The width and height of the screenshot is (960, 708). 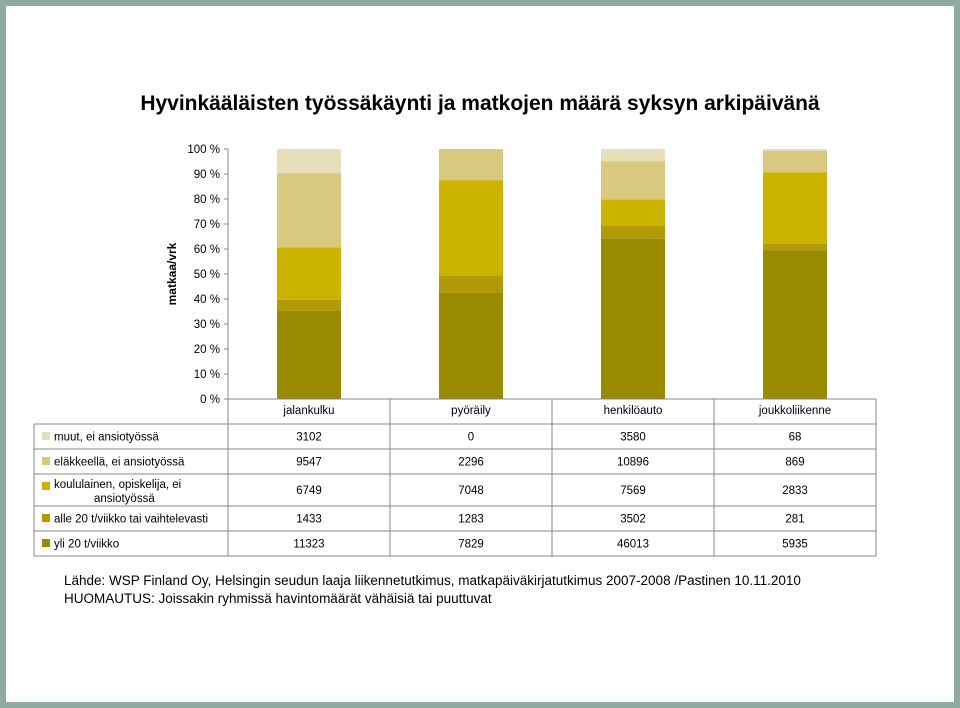 What do you see at coordinates (633, 520) in the screenshot?
I see `table-cell-value: 3502` at bounding box center [633, 520].